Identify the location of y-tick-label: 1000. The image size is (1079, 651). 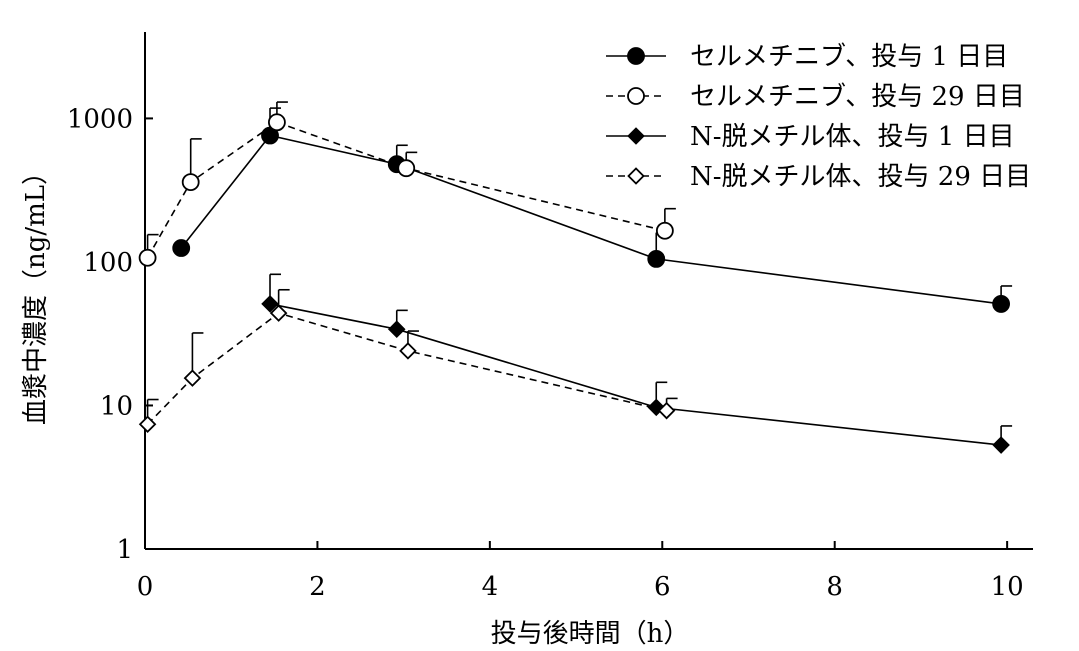
(100, 119).